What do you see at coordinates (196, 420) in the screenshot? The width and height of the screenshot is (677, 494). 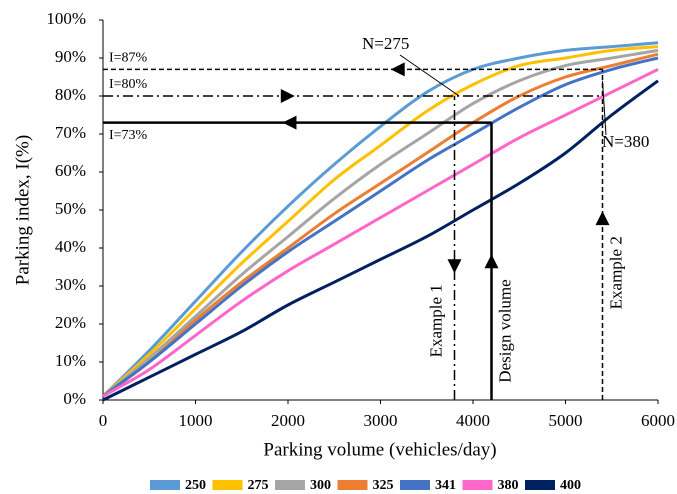 I see `x-tick-label: 1000` at bounding box center [196, 420].